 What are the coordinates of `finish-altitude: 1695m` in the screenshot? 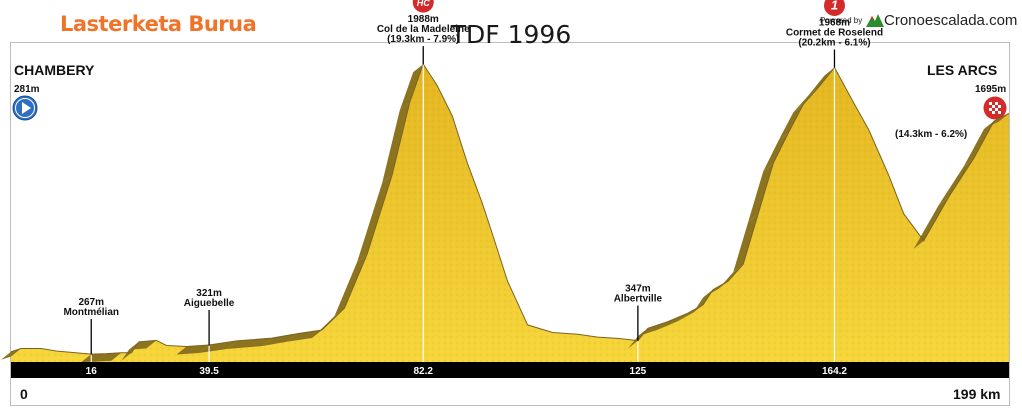 It's located at (991, 89).